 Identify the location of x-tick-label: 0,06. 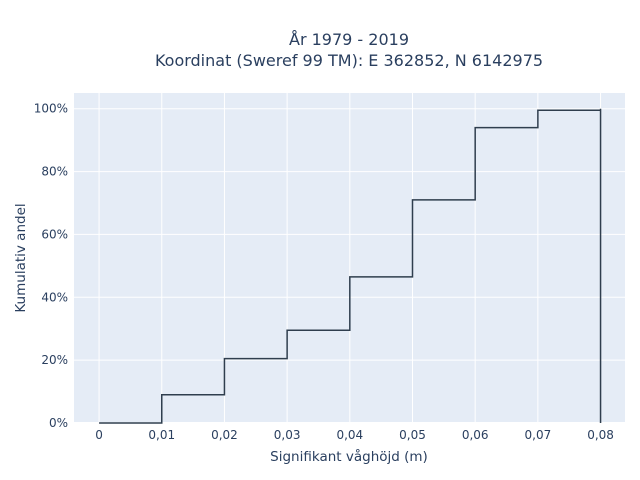
(475, 435).